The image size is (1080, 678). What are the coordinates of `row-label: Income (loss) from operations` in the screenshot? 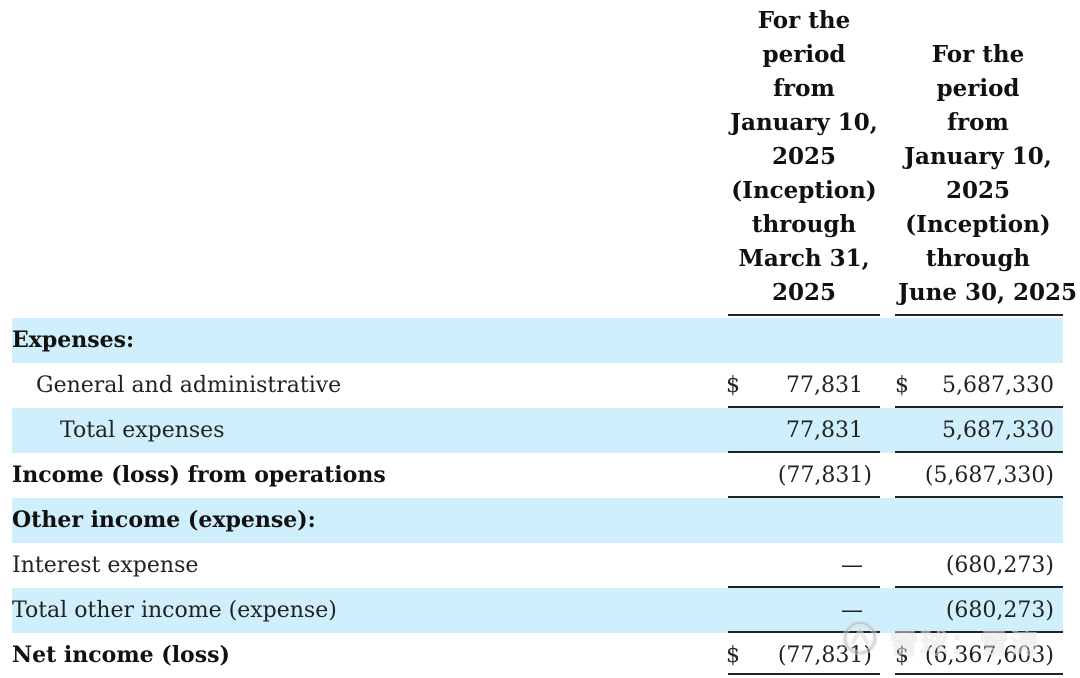 It's located at (199, 475).